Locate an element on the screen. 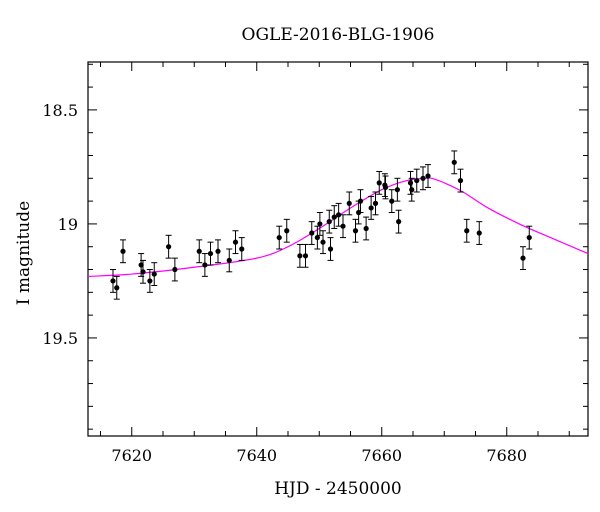 The image size is (600, 512). y-tick-label: 19.5 is located at coordinates (60, 338).